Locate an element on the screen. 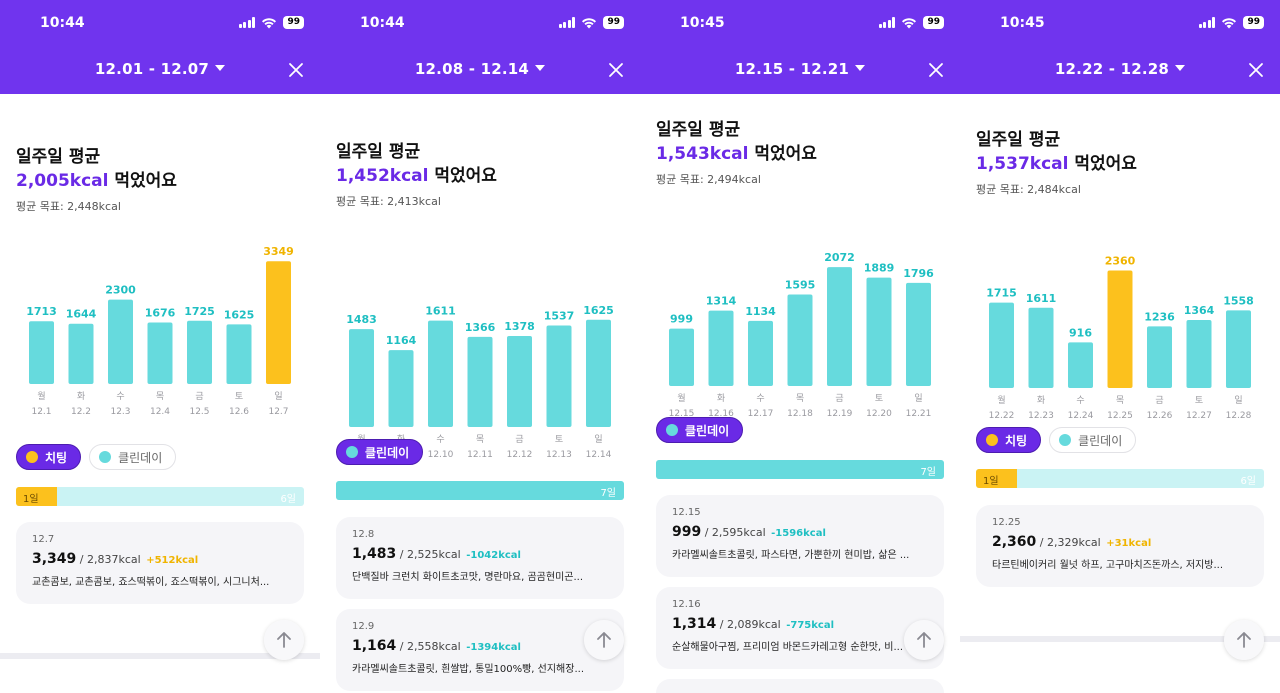 This screenshot has width=1280, height=693. weekly-summary: 일주일 평균 1,452kcal 먹었어요 평균 목표: 2,413kcal is located at coordinates (416, 174).